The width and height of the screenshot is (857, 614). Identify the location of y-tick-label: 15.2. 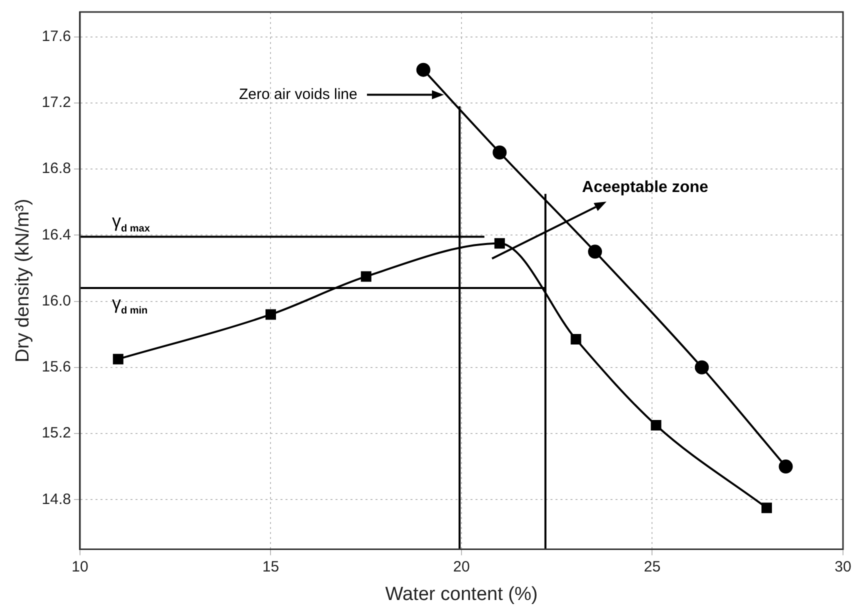
(56, 433).